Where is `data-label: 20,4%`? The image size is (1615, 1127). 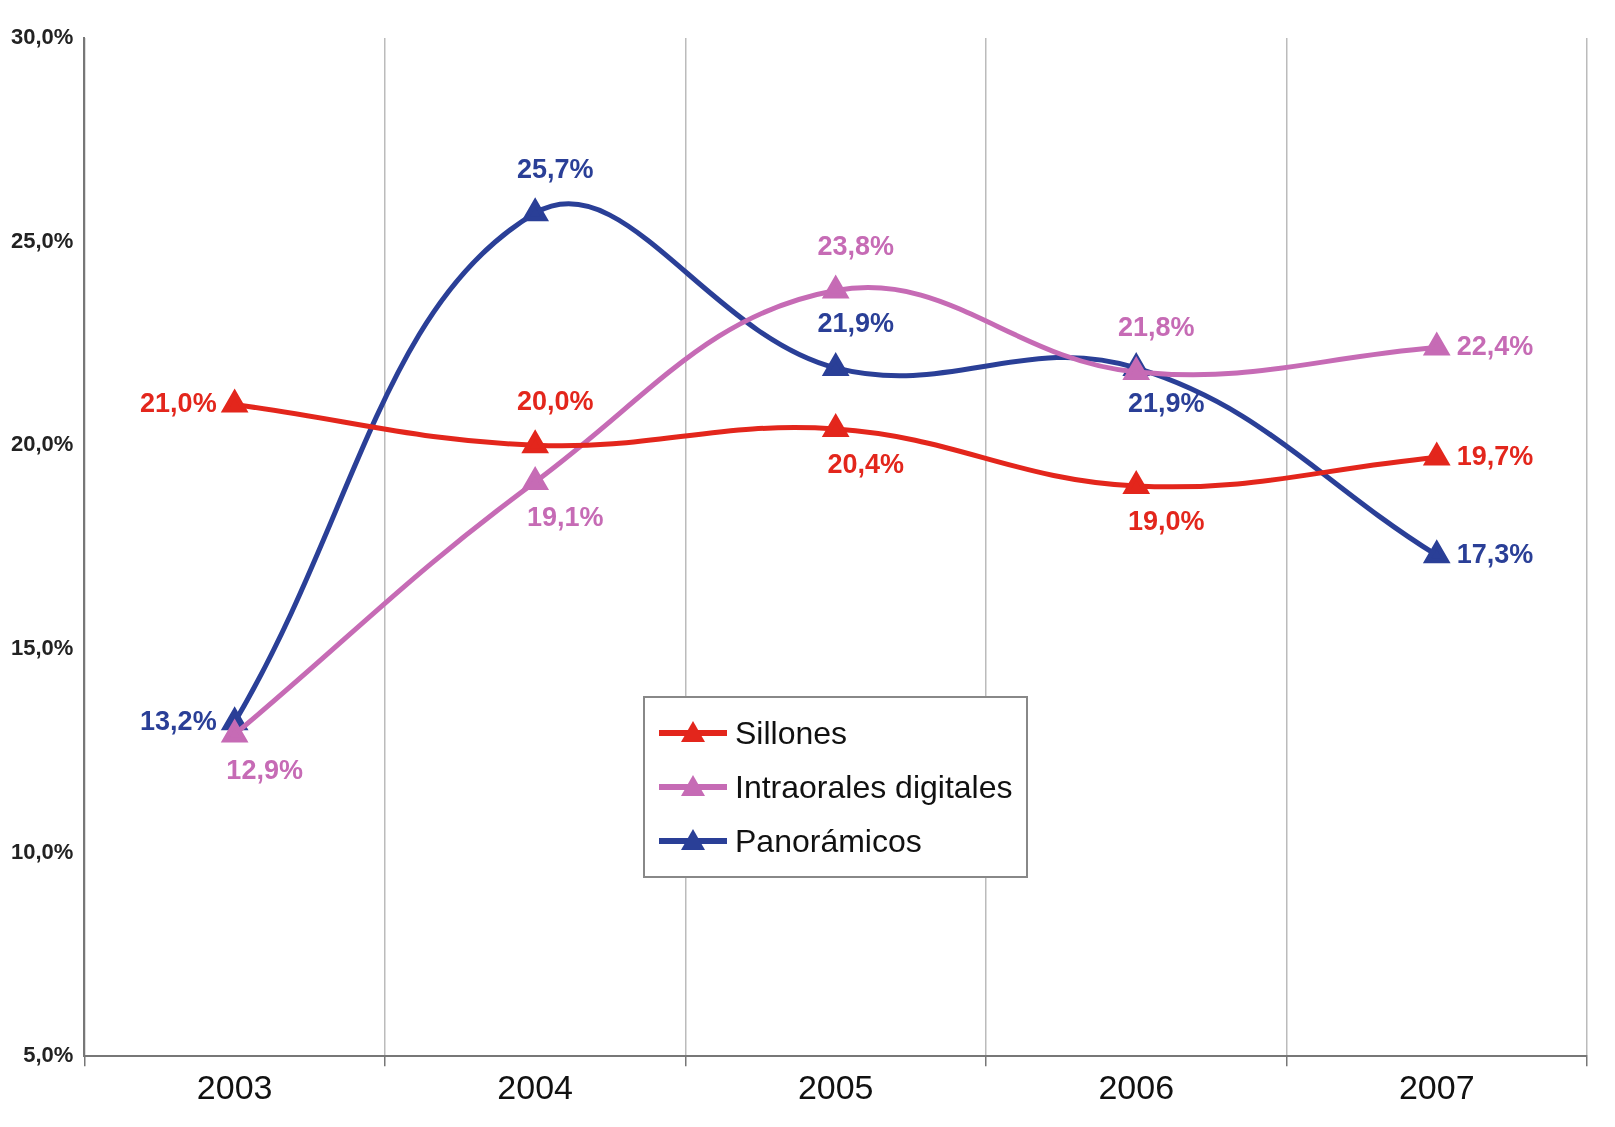 data-label: 20,4% is located at coordinates (865, 464).